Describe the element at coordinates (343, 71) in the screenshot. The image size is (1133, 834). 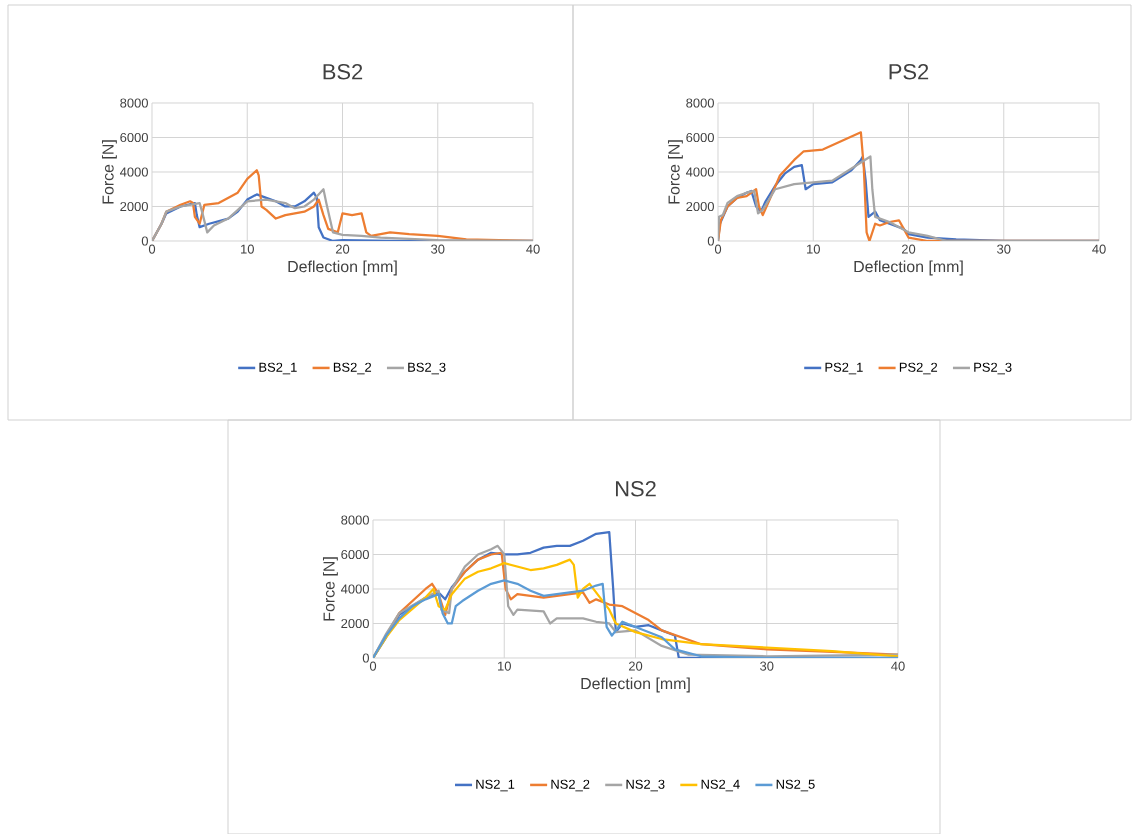
I see `chart-title: BS2` at that location.